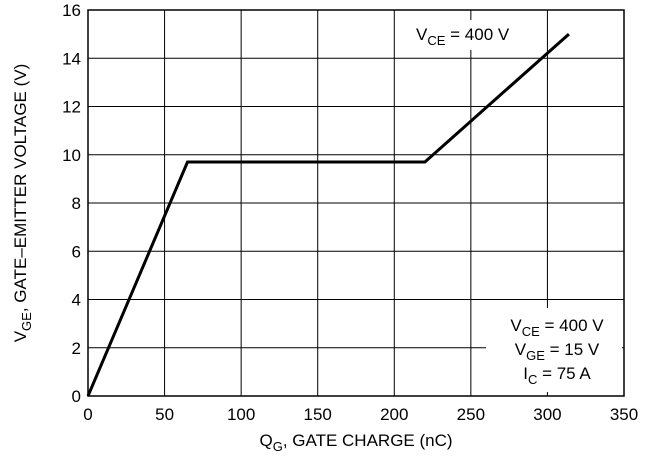 The height and width of the screenshot is (465, 660). What do you see at coordinates (624, 414) in the screenshot?
I see `x-tick-label-350: 350` at bounding box center [624, 414].